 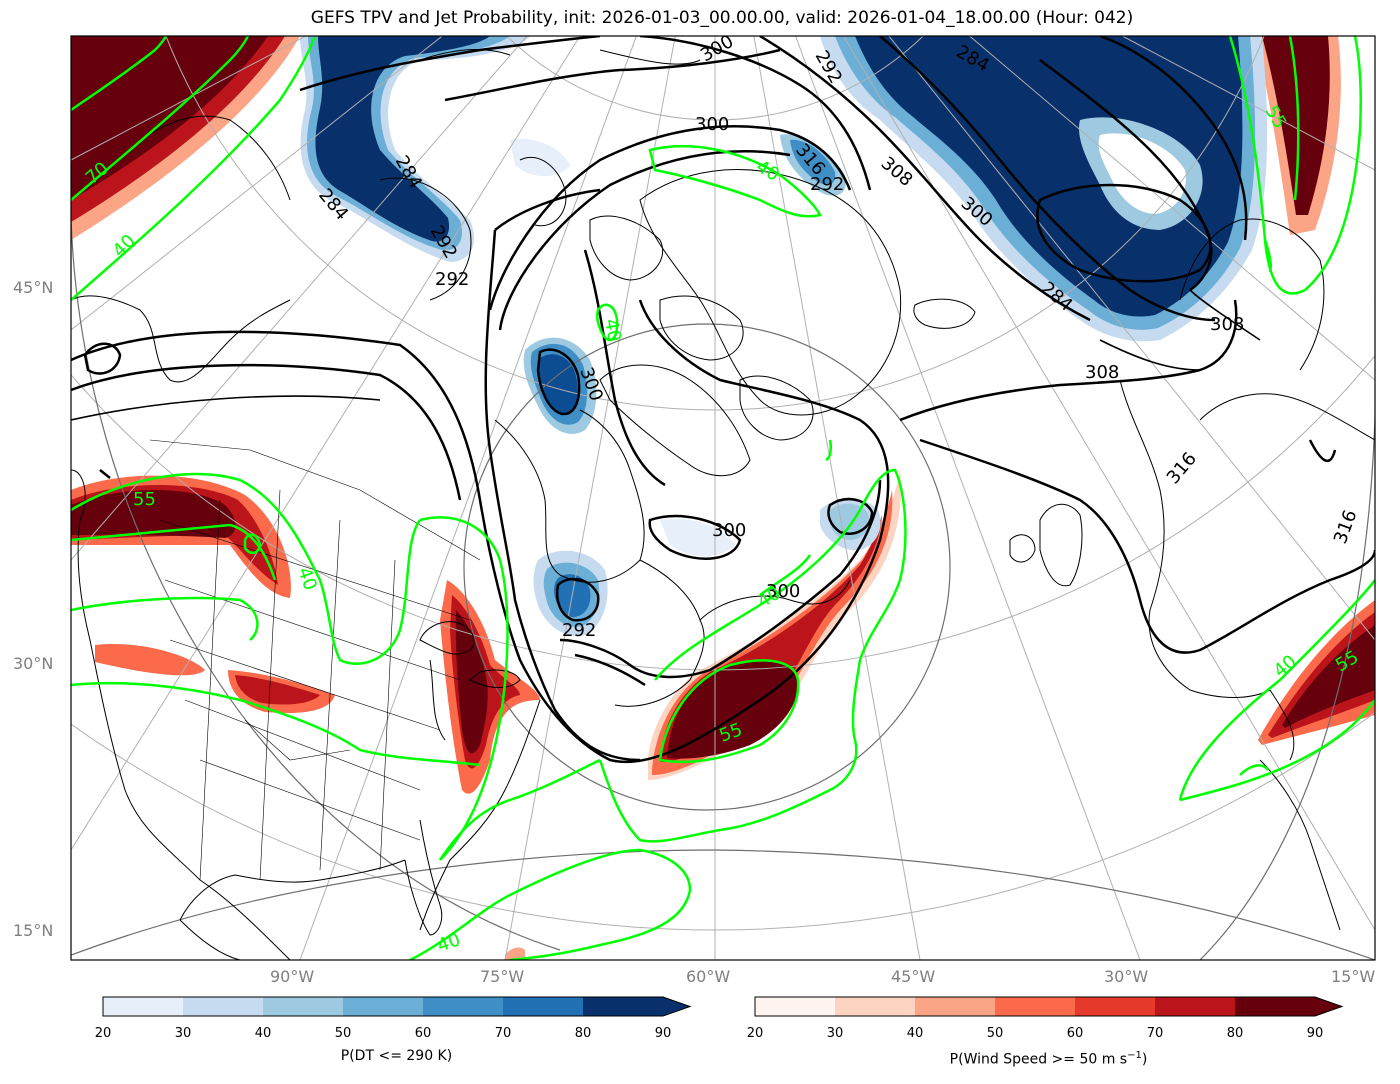 I want to click on contour-label: 40, so click(x=612, y=330).